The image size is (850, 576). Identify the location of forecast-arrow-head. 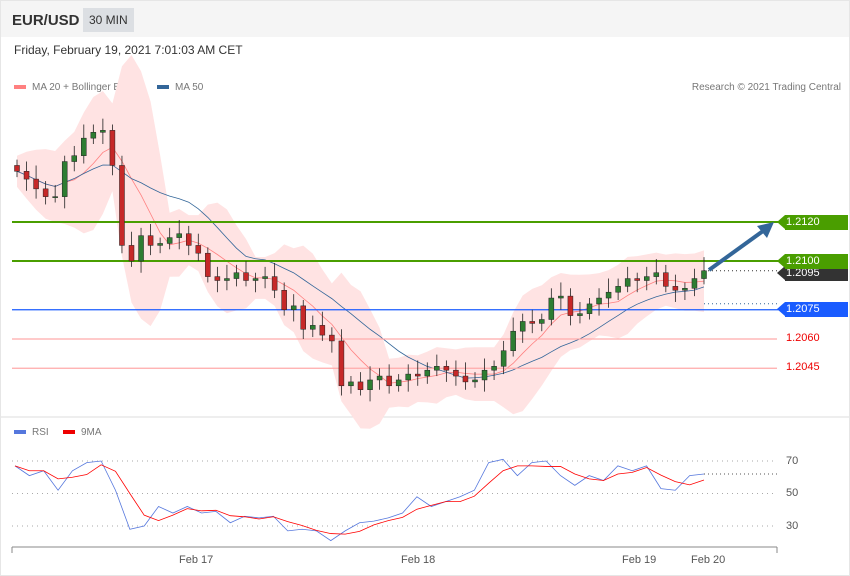
(765, 230).